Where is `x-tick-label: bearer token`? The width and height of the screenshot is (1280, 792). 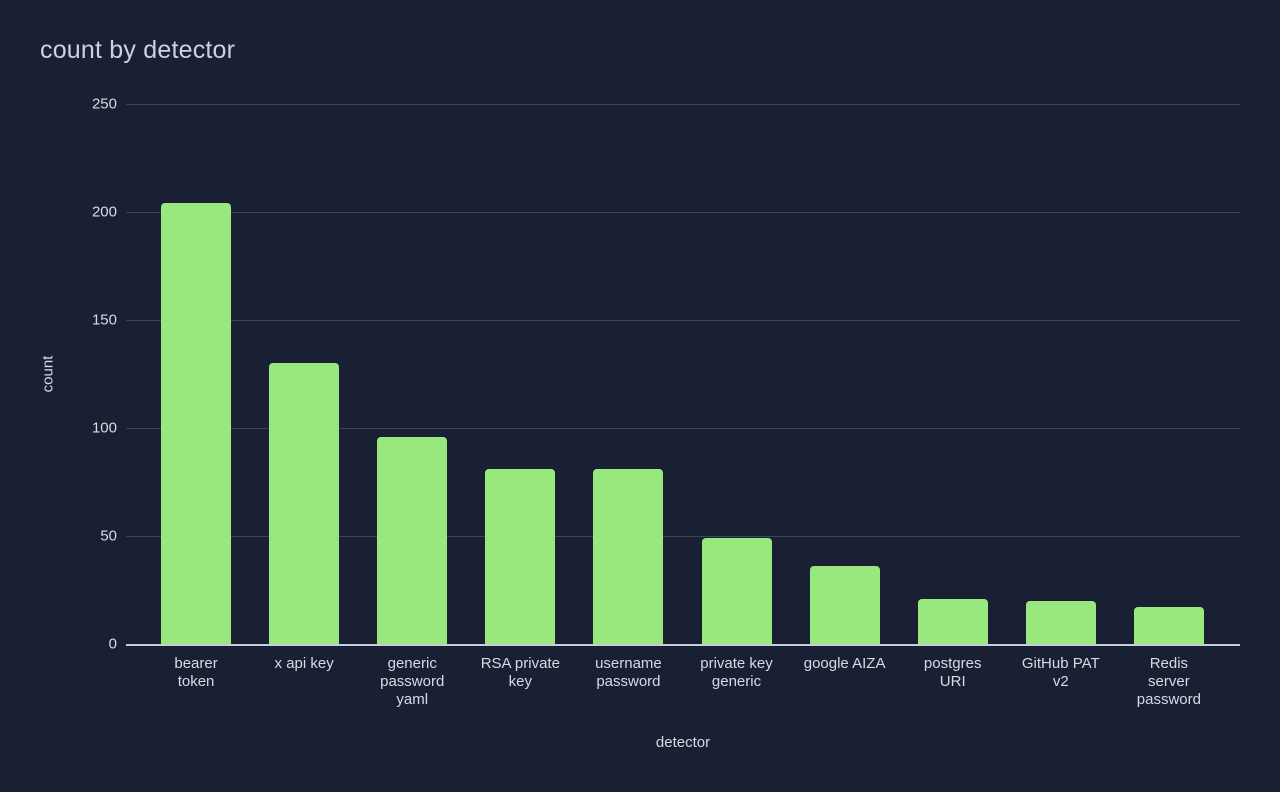 x-tick-label: bearer token is located at coordinates (196, 672).